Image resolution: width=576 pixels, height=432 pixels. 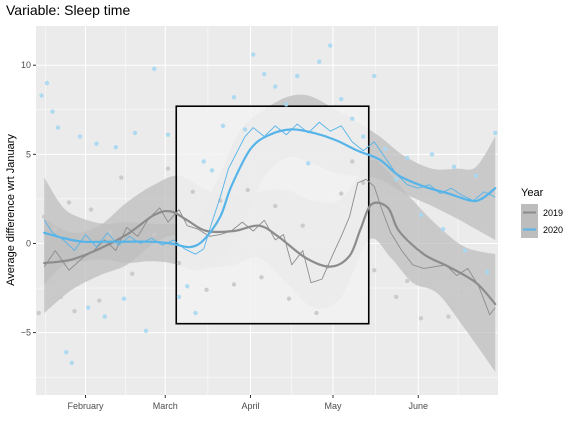 What do you see at coordinates (553, 230) in the screenshot?
I see `legend-label-2020: 2020` at bounding box center [553, 230].